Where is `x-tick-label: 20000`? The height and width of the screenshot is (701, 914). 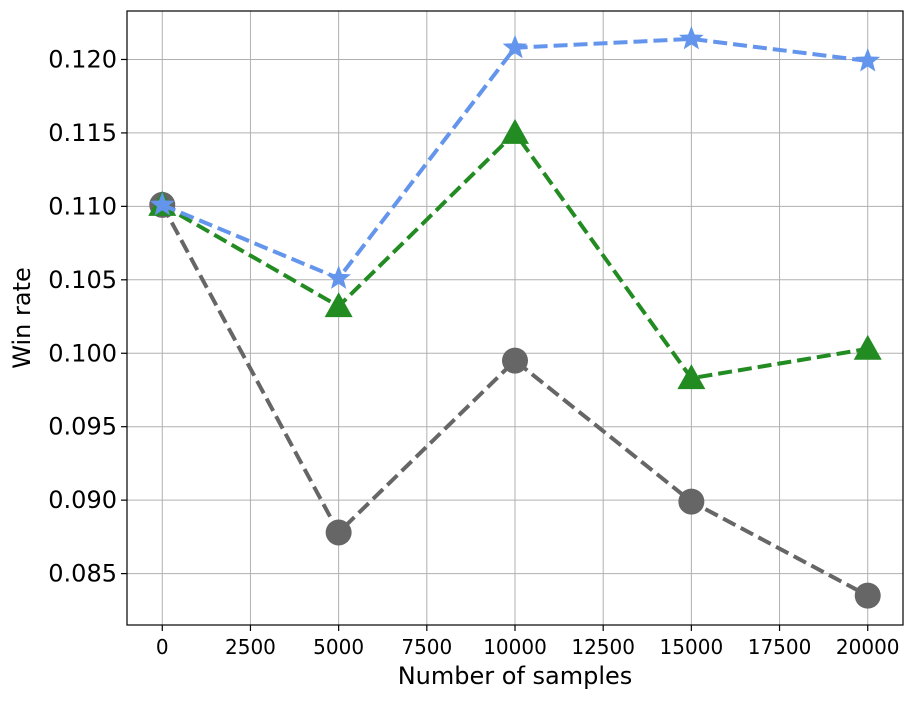 x-tick-label: 20000 is located at coordinates (868, 647).